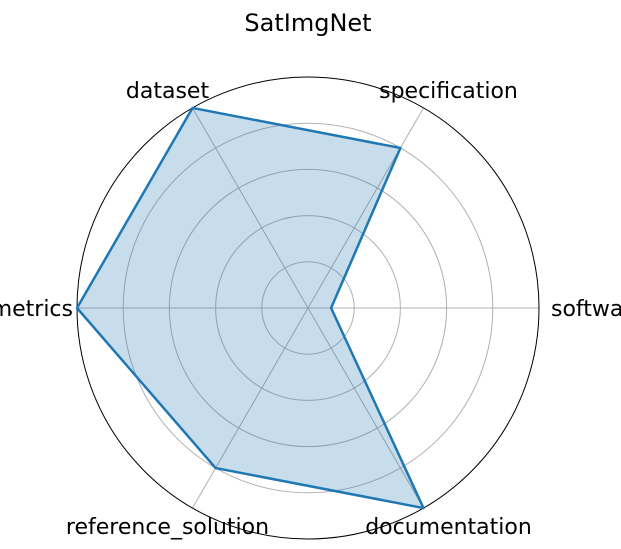 Image resolution: width=621 pixels, height=549 pixels. I want to click on axis-label-metrics: metrics, so click(36, 309).